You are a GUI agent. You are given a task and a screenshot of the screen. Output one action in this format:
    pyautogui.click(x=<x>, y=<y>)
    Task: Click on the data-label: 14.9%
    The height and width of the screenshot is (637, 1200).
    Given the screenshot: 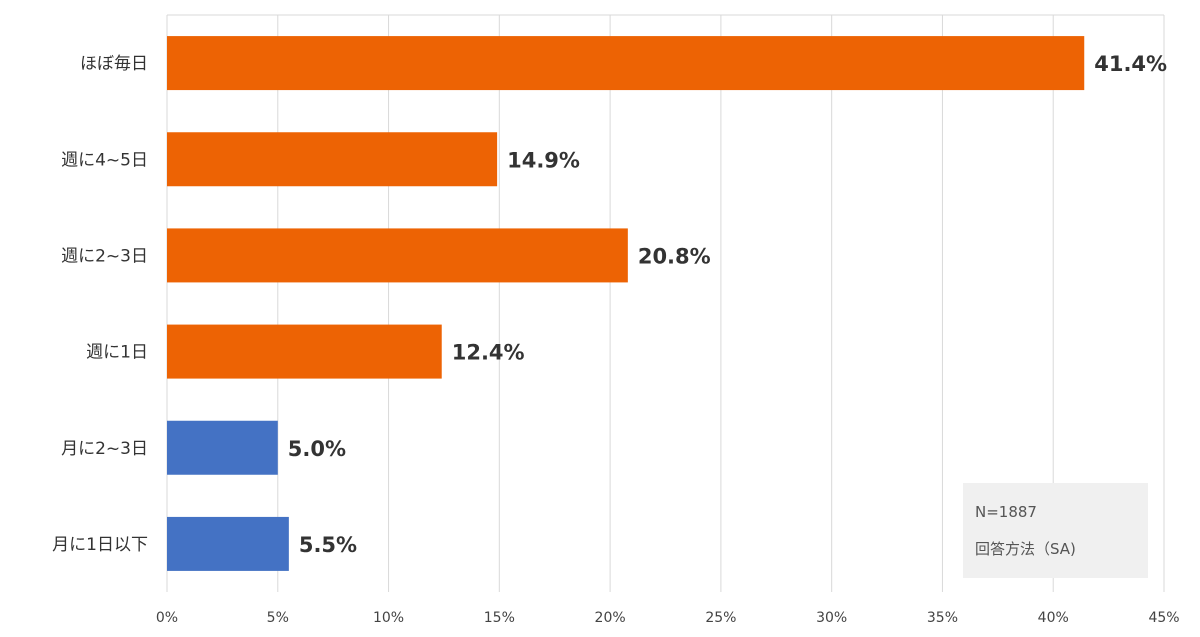 What is the action you would take?
    pyautogui.click(x=543, y=160)
    